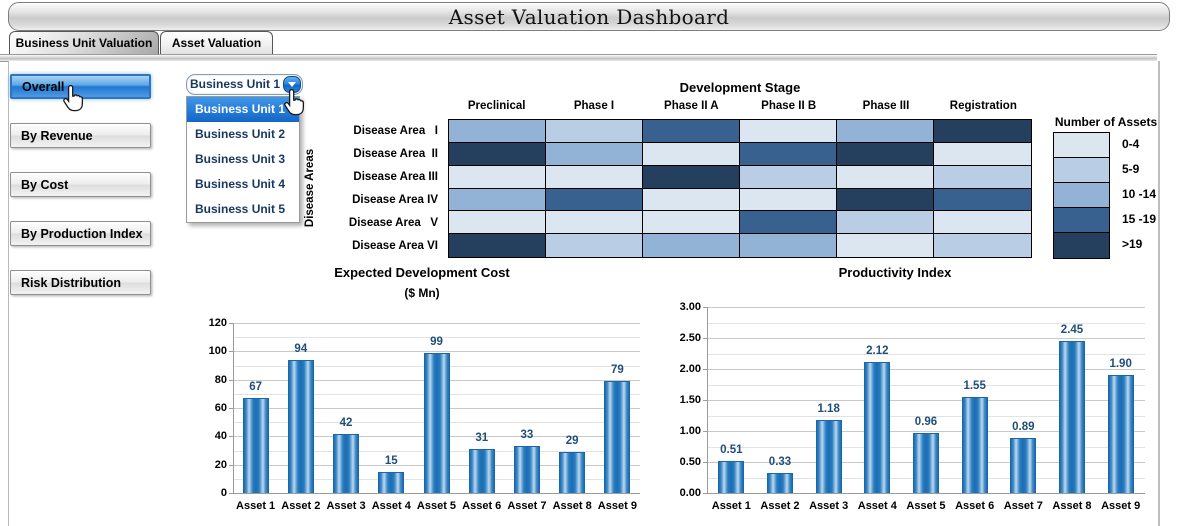 The image size is (1177, 526). I want to click on heatmap-cell-r4-c6, so click(982, 200).